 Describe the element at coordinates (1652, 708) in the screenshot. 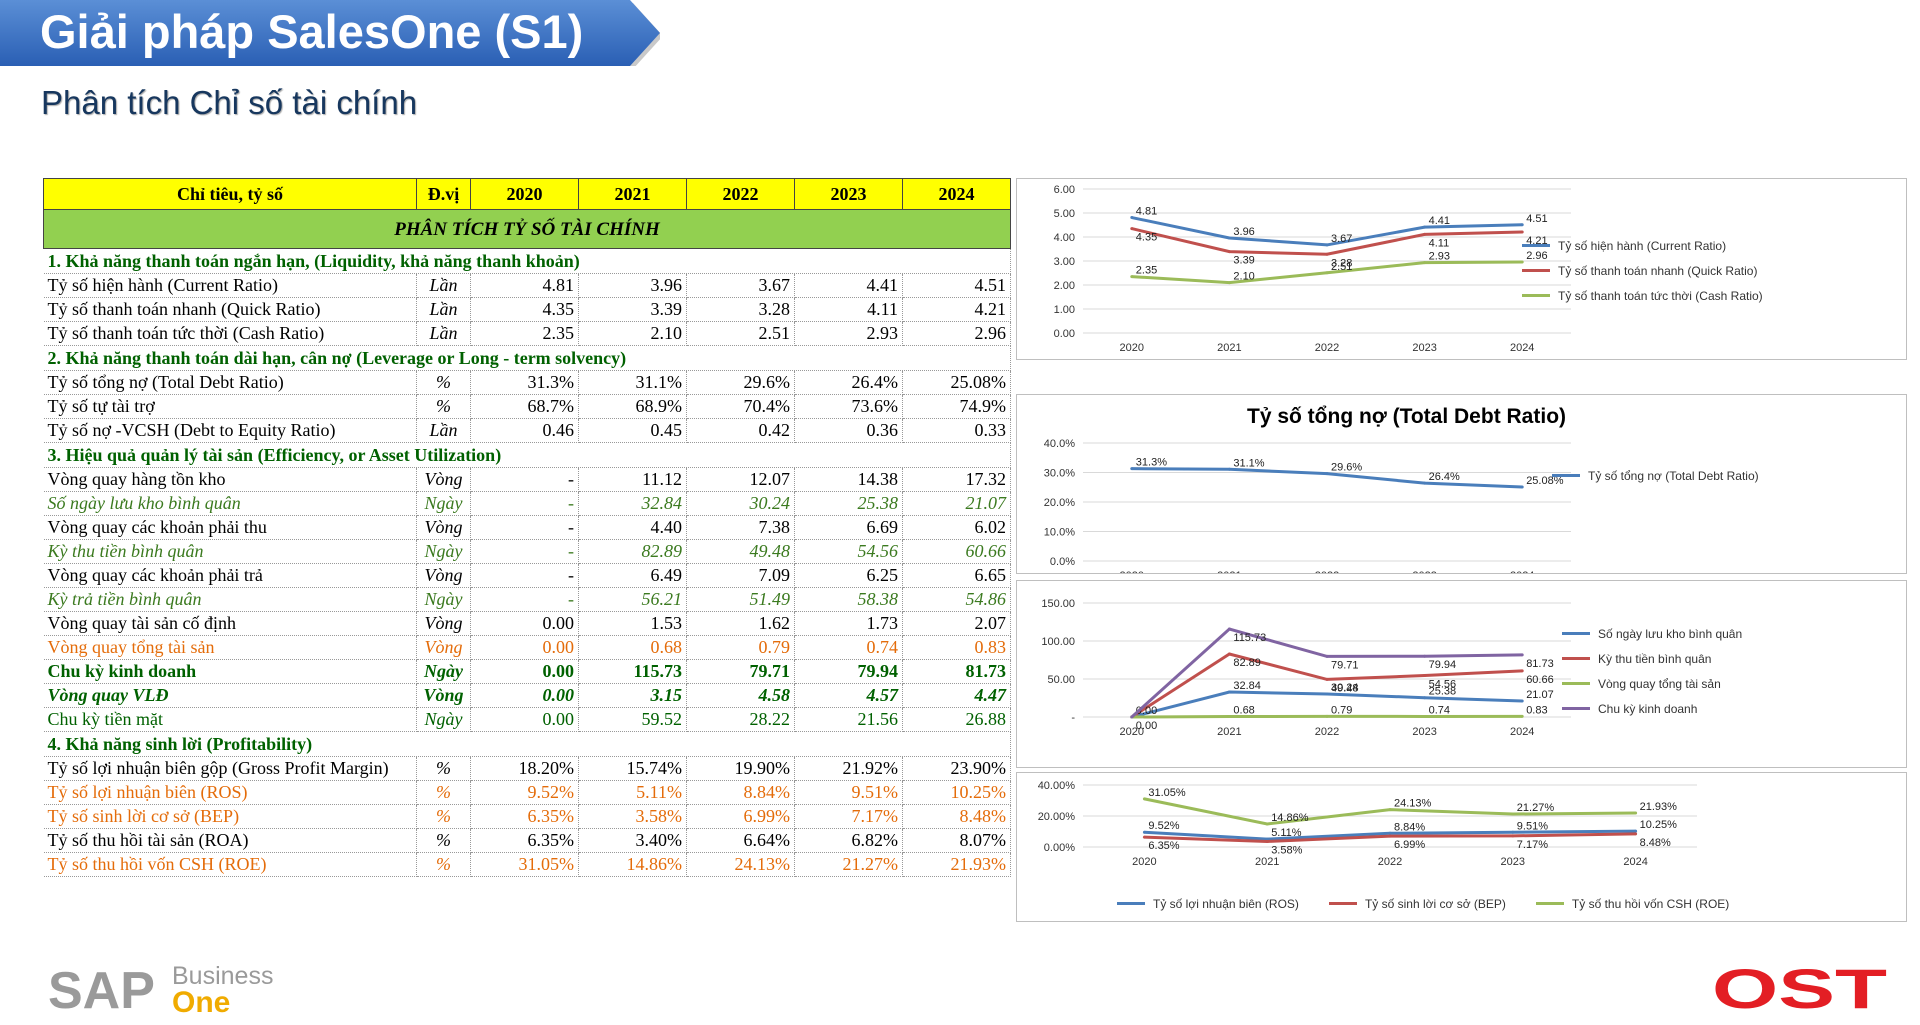

I see `legend-item: Chu kỳ kinh doanh` at that location.